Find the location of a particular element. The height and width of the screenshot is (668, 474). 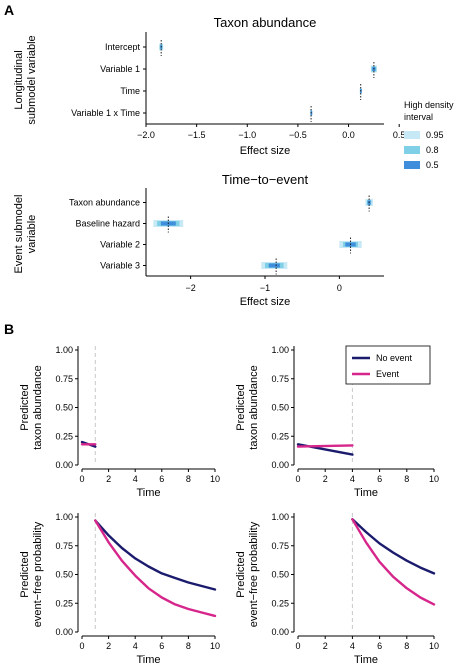

category-label: Intercept is located at coordinates (123, 47).